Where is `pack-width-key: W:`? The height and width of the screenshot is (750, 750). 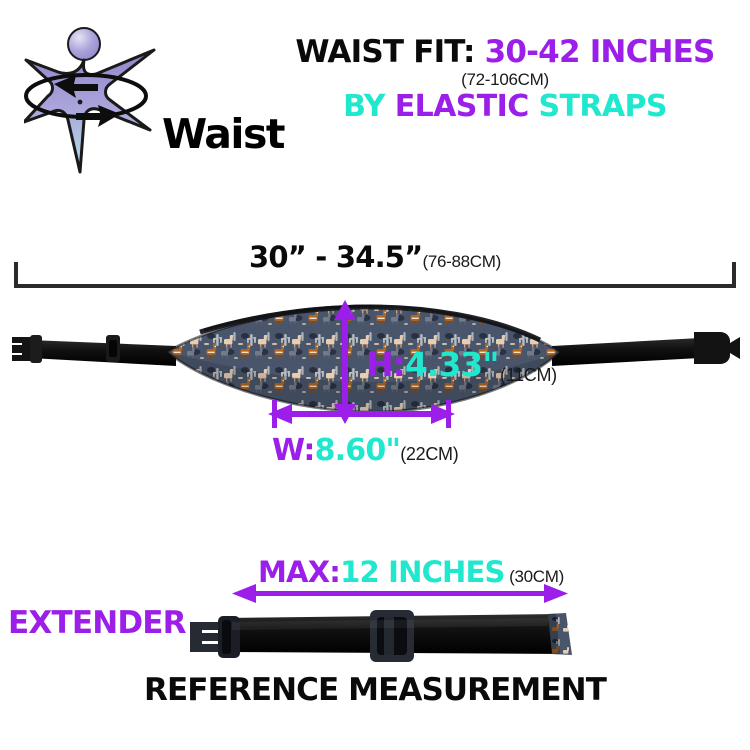
pack-width-key: W: is located at coordinates (293, 450).